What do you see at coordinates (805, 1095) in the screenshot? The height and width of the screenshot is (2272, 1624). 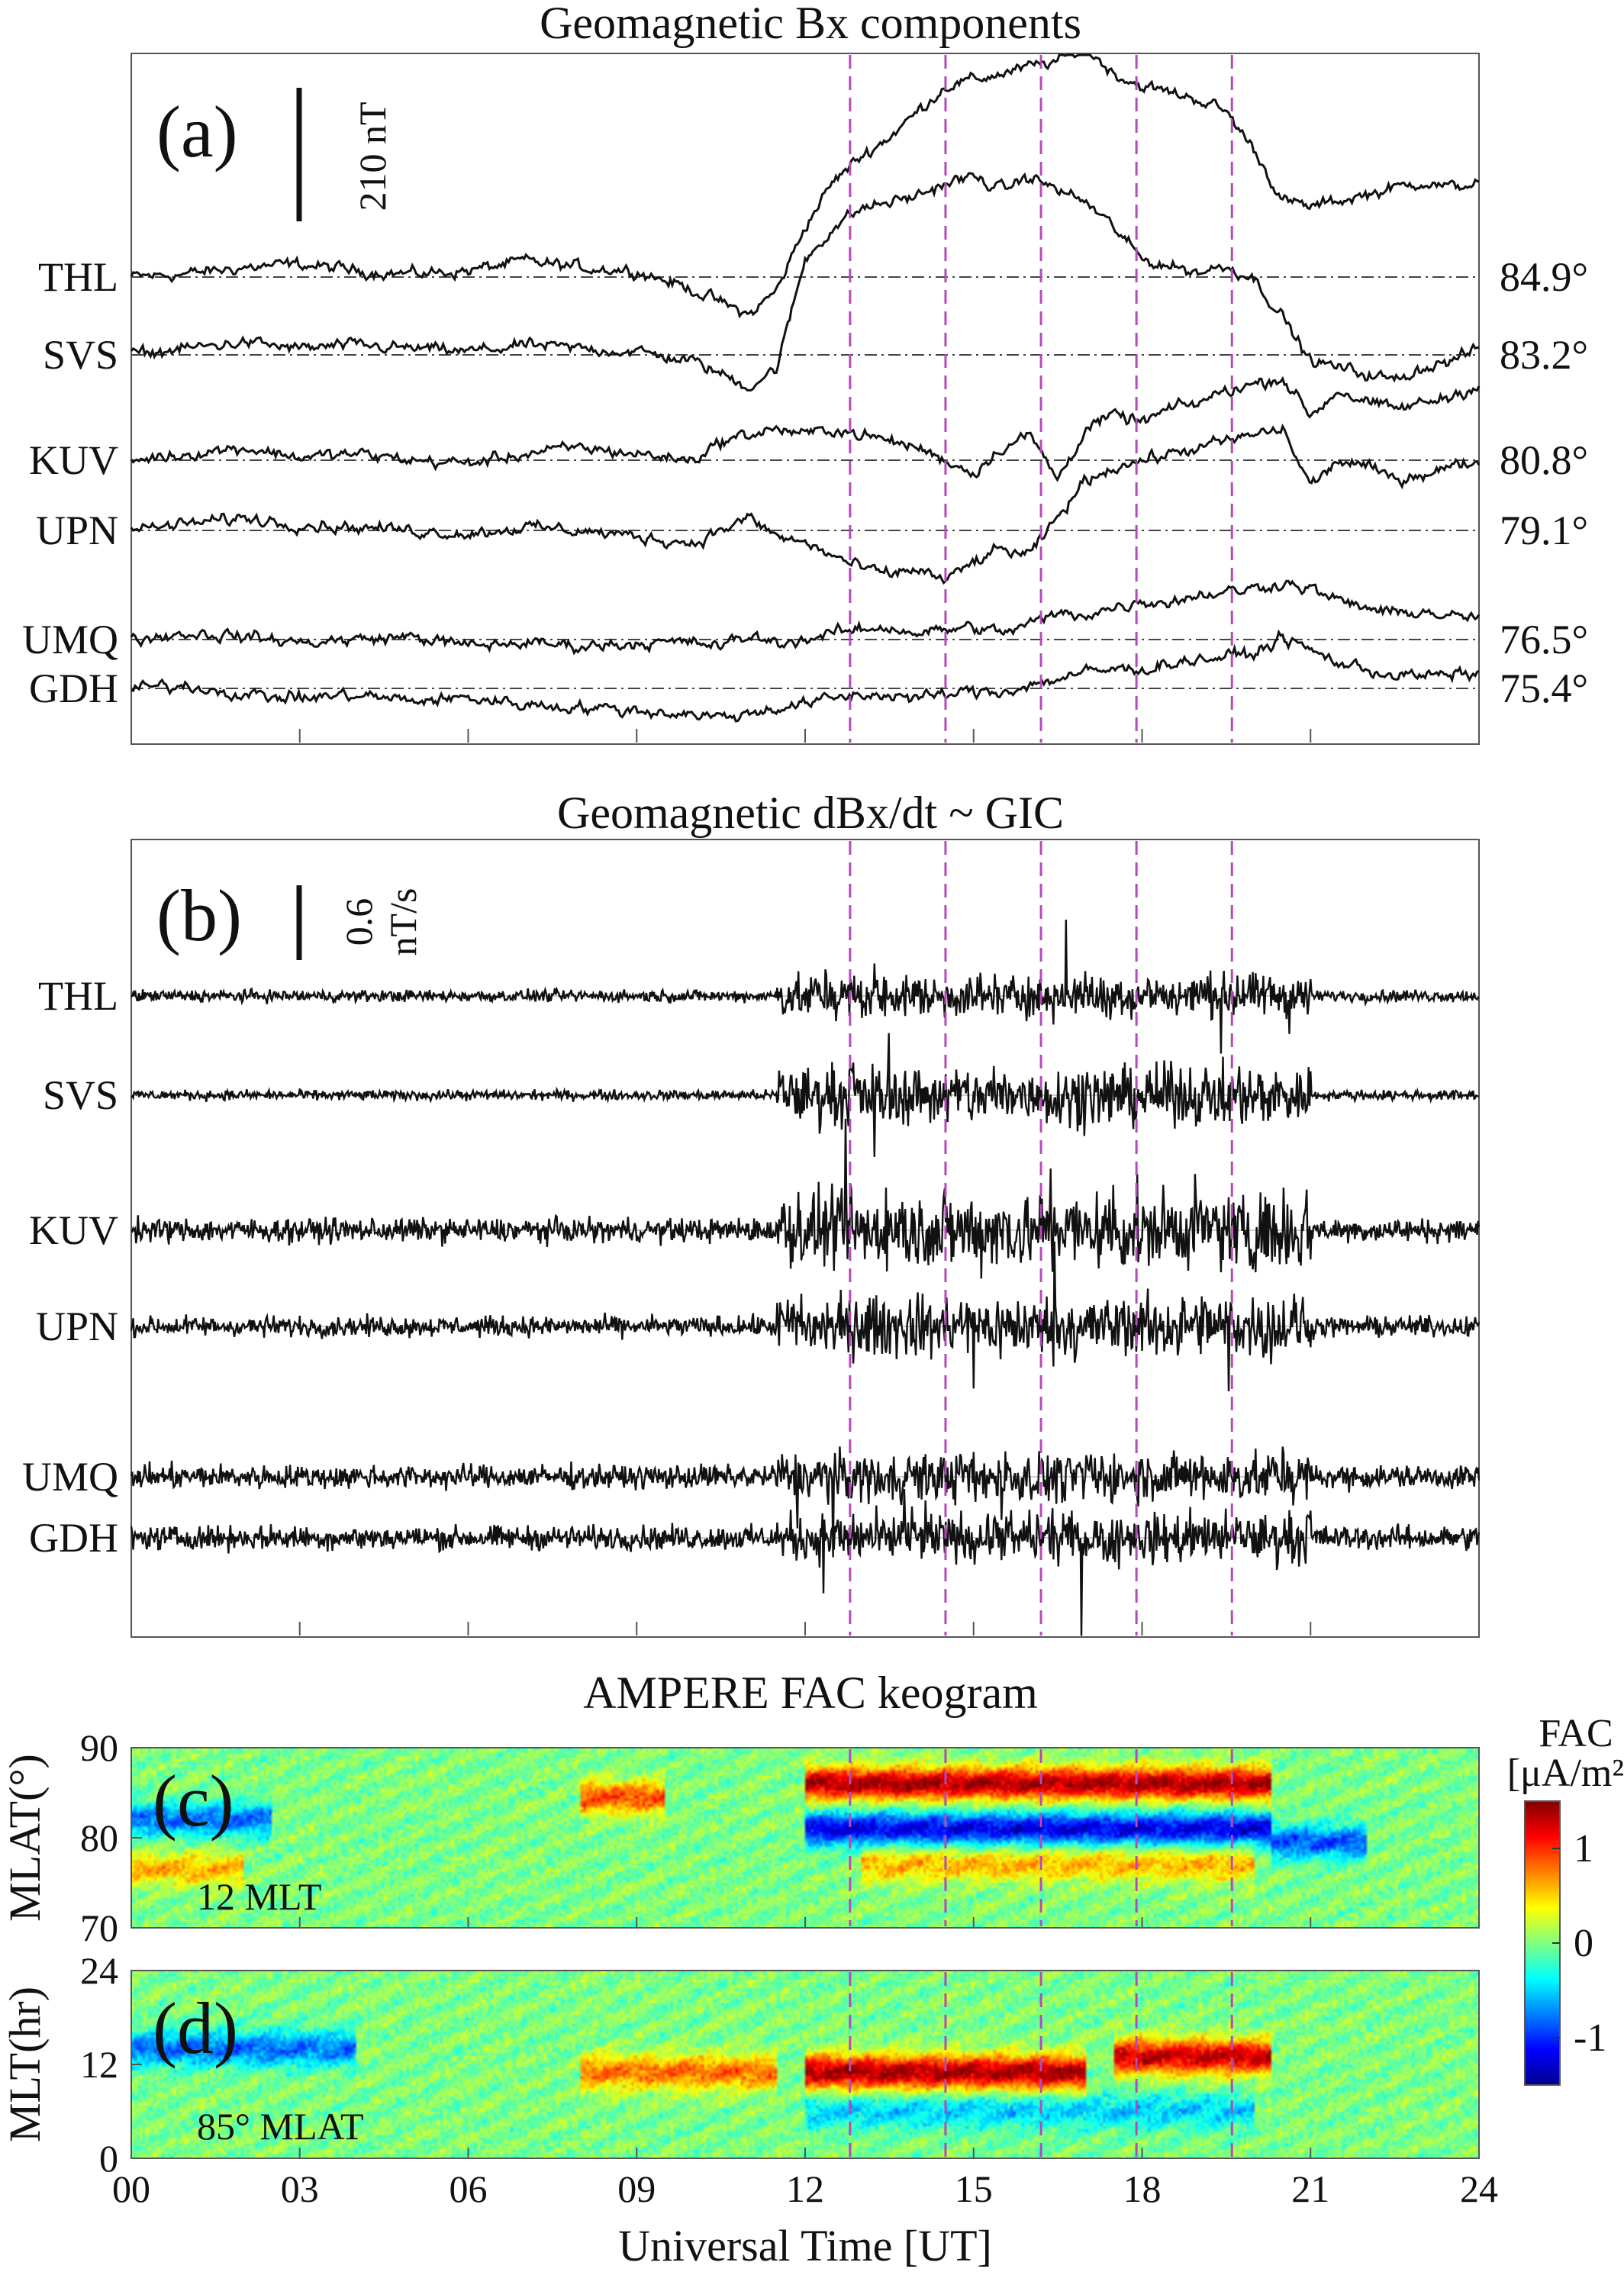 I see `trace-b-svs` at bounding box center [805, 1095].